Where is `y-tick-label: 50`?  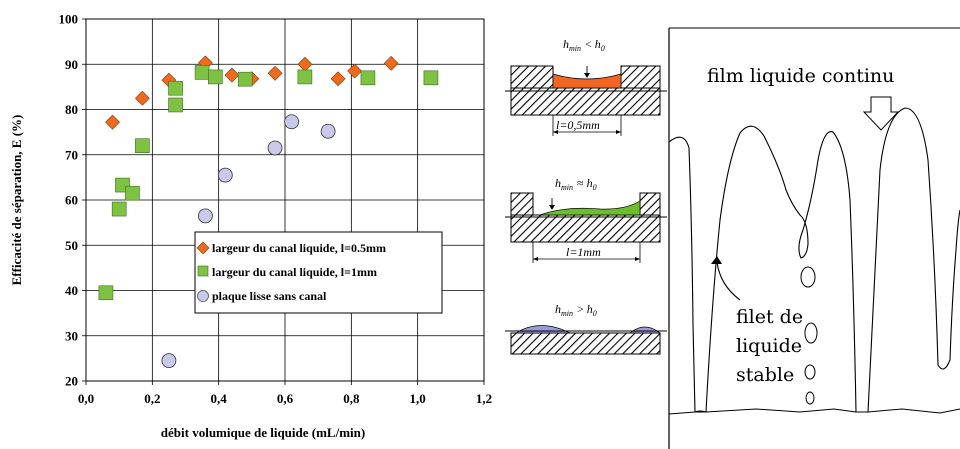
y-tick-label: 50 is located at coordinates (71, 245).